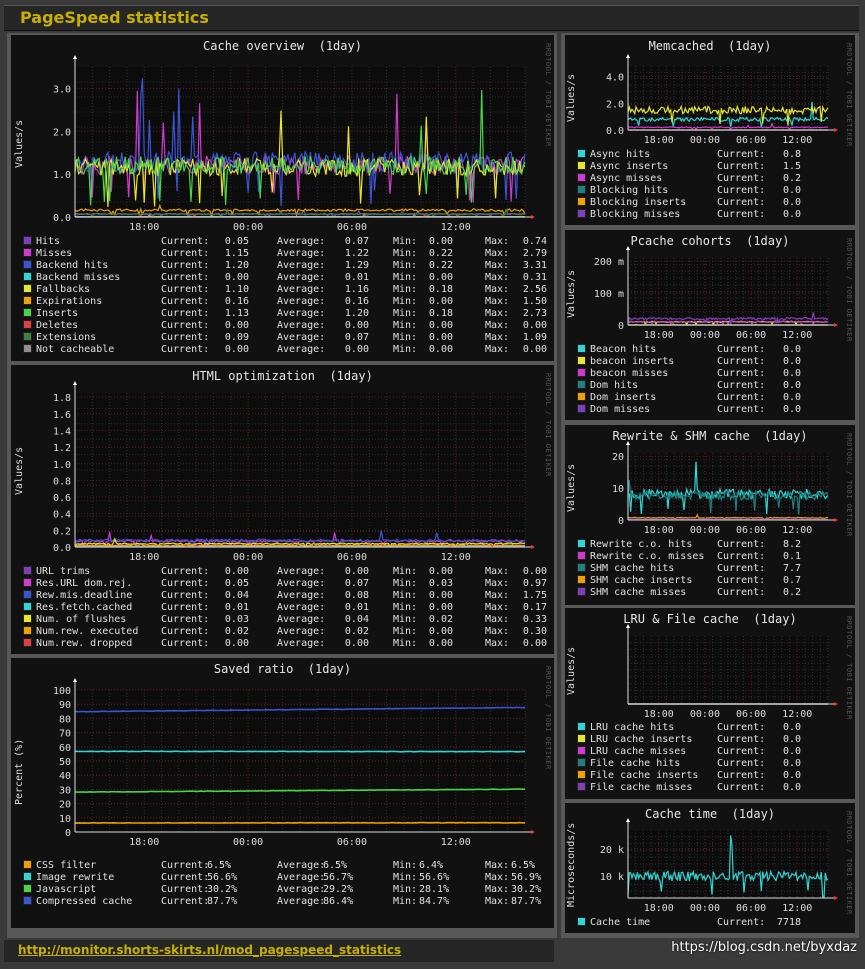  Describe the element at coordinates (621, 521) in the screenshot. I see `y-tick-label: 0` at that location.